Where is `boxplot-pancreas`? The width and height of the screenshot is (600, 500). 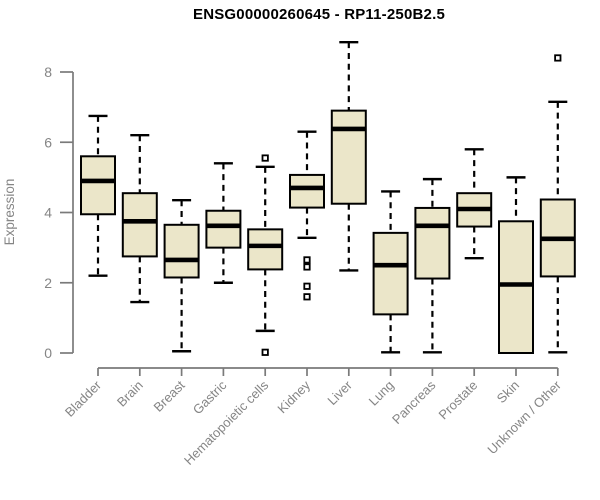
boxplot-pancreas is located at coordinates (432, 265).